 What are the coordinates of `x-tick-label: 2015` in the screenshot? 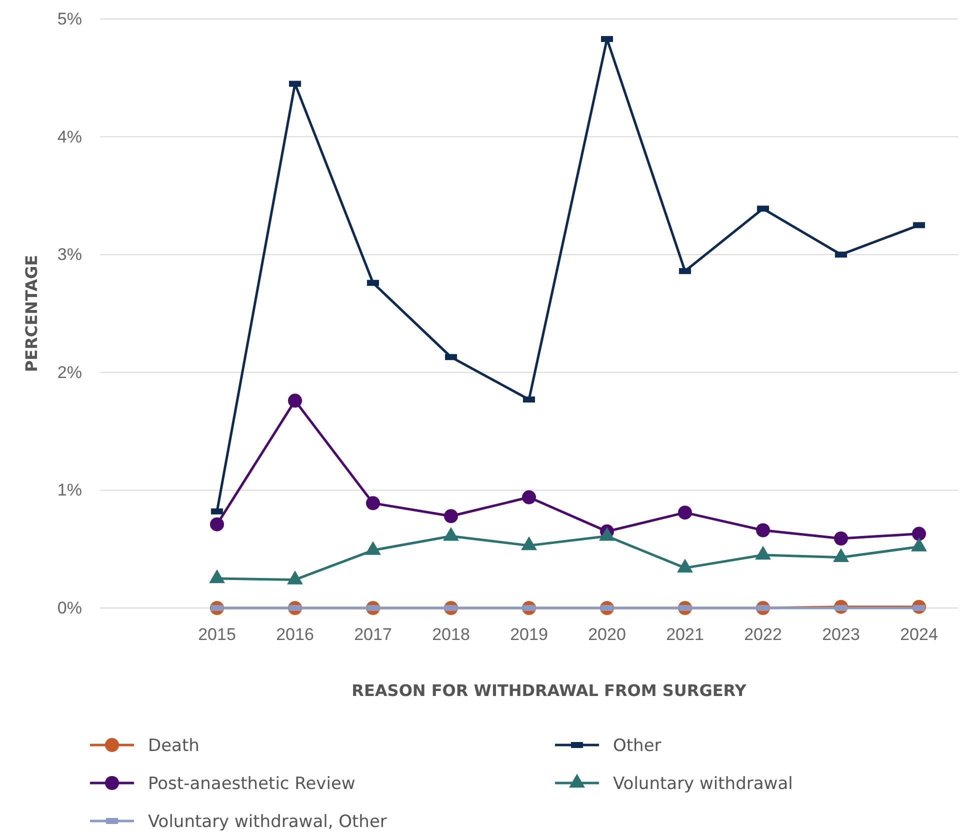 It's located at (217, 634).